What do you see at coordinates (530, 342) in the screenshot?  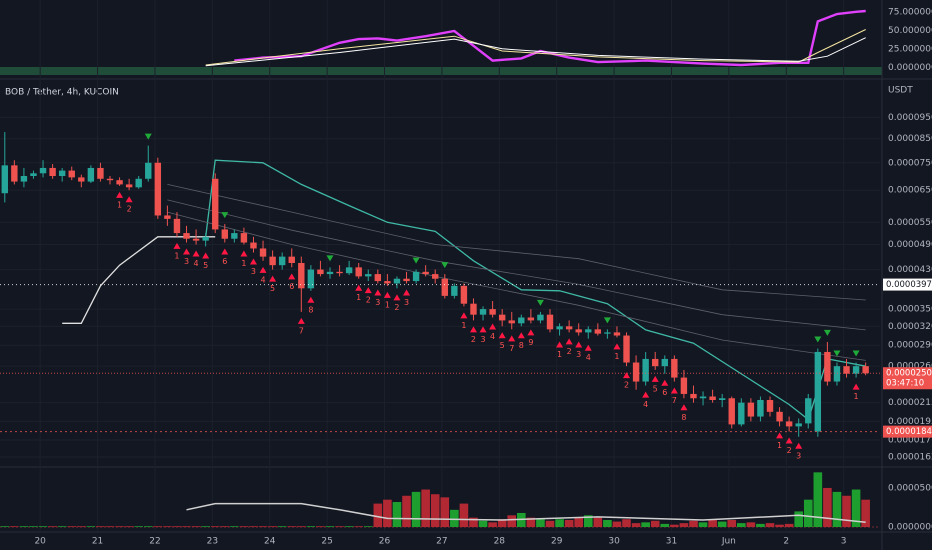 I see `signal-count: 9` at bounding box center [530, 342].